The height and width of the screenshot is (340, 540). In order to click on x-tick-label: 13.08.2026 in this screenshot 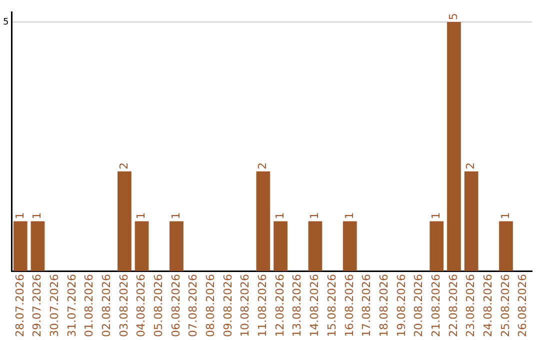, I will do `click(297, 306)`.